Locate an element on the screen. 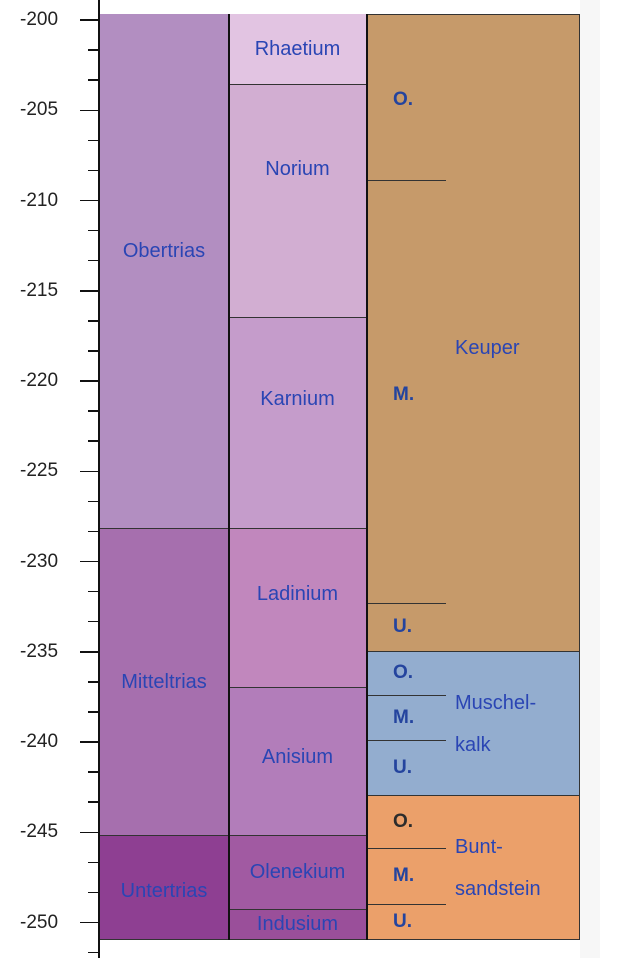  column-divider-stage-lithology is located at coordinates (367, 477).